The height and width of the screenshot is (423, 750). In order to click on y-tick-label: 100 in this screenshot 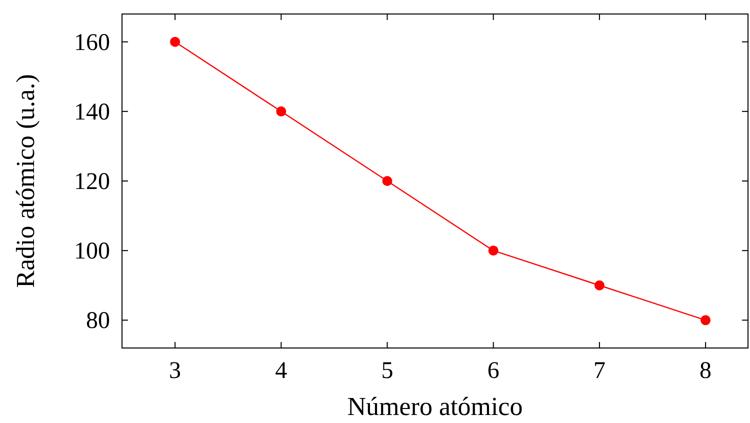, I will do `click(92, 251)`.